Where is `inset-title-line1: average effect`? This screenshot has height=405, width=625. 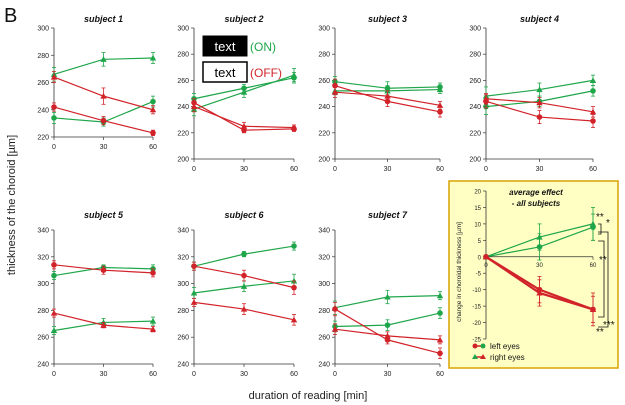 inset-title-line1: average effect is located at coordinates (536, 192).